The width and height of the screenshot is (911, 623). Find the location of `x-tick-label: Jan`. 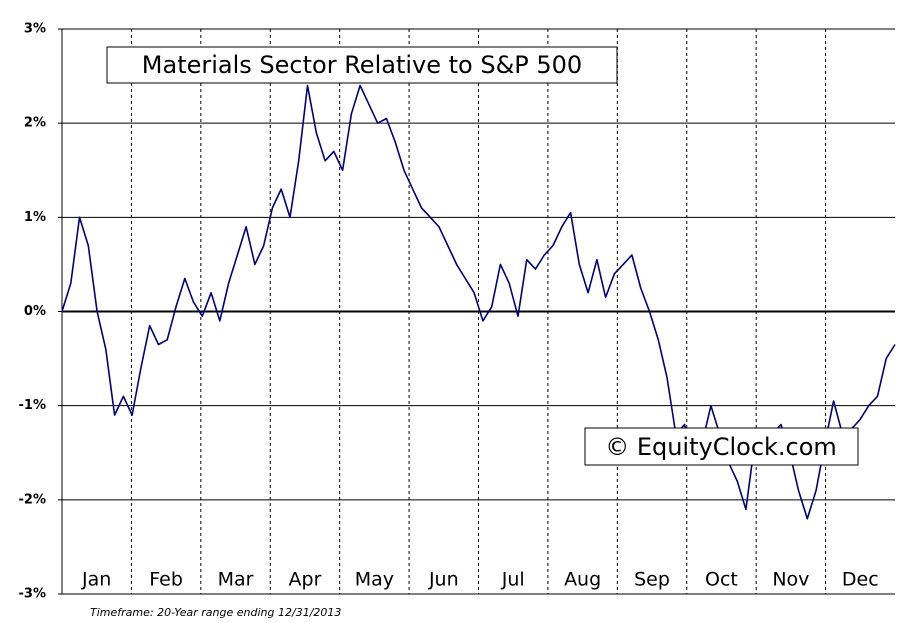

x-tick-label: Jan is located at coordinates (96, 580).